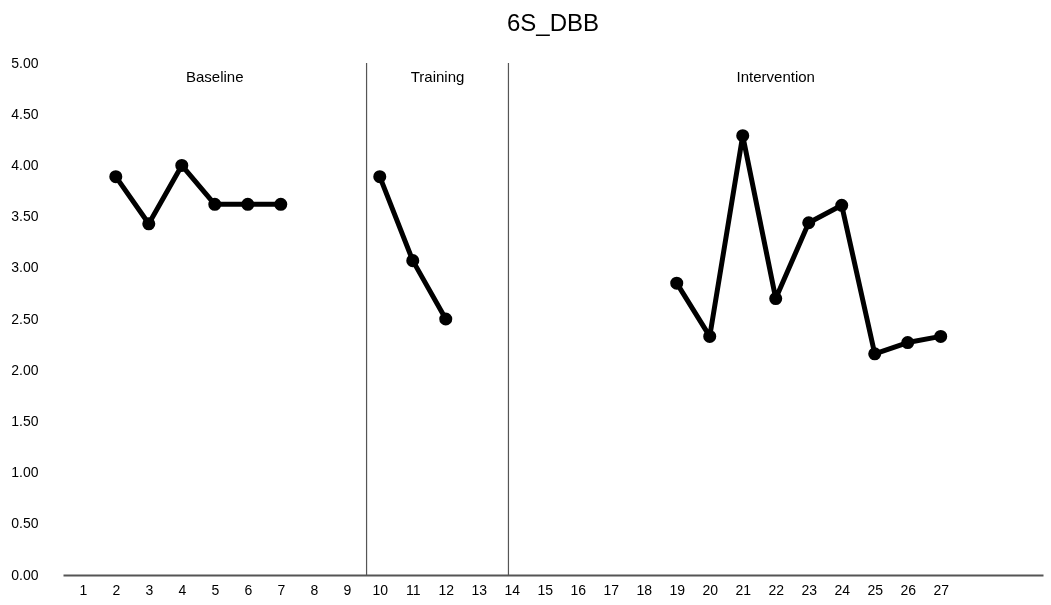 The height and width of the screenshot is (605, 1051). Describe the element at coordinates (611, 589) in the screenshot. I see `x-tick-label: 17` at that location.